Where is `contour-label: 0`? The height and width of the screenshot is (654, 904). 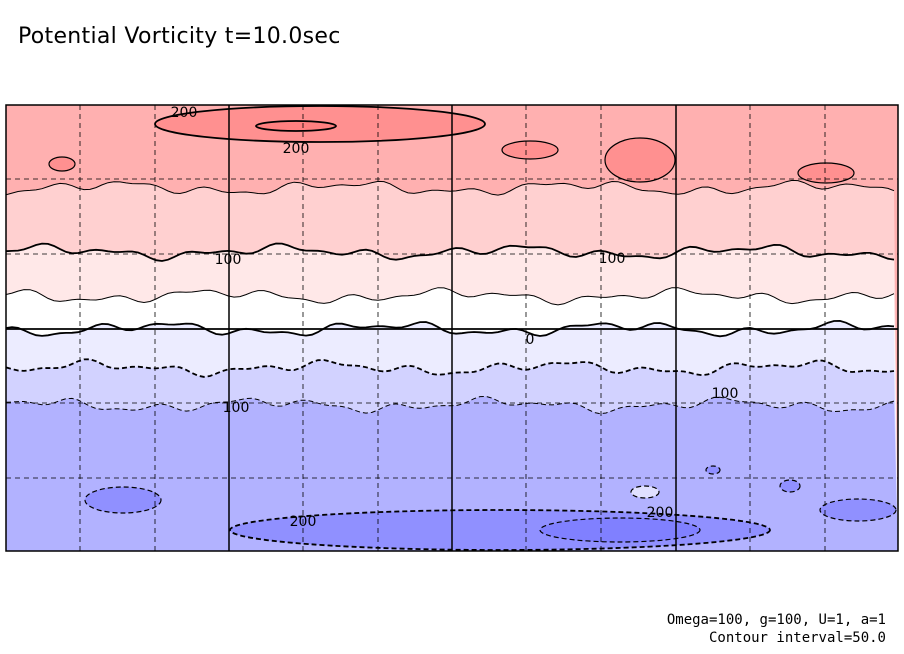 contour-label: 0 is located at coordinates (530, 340).